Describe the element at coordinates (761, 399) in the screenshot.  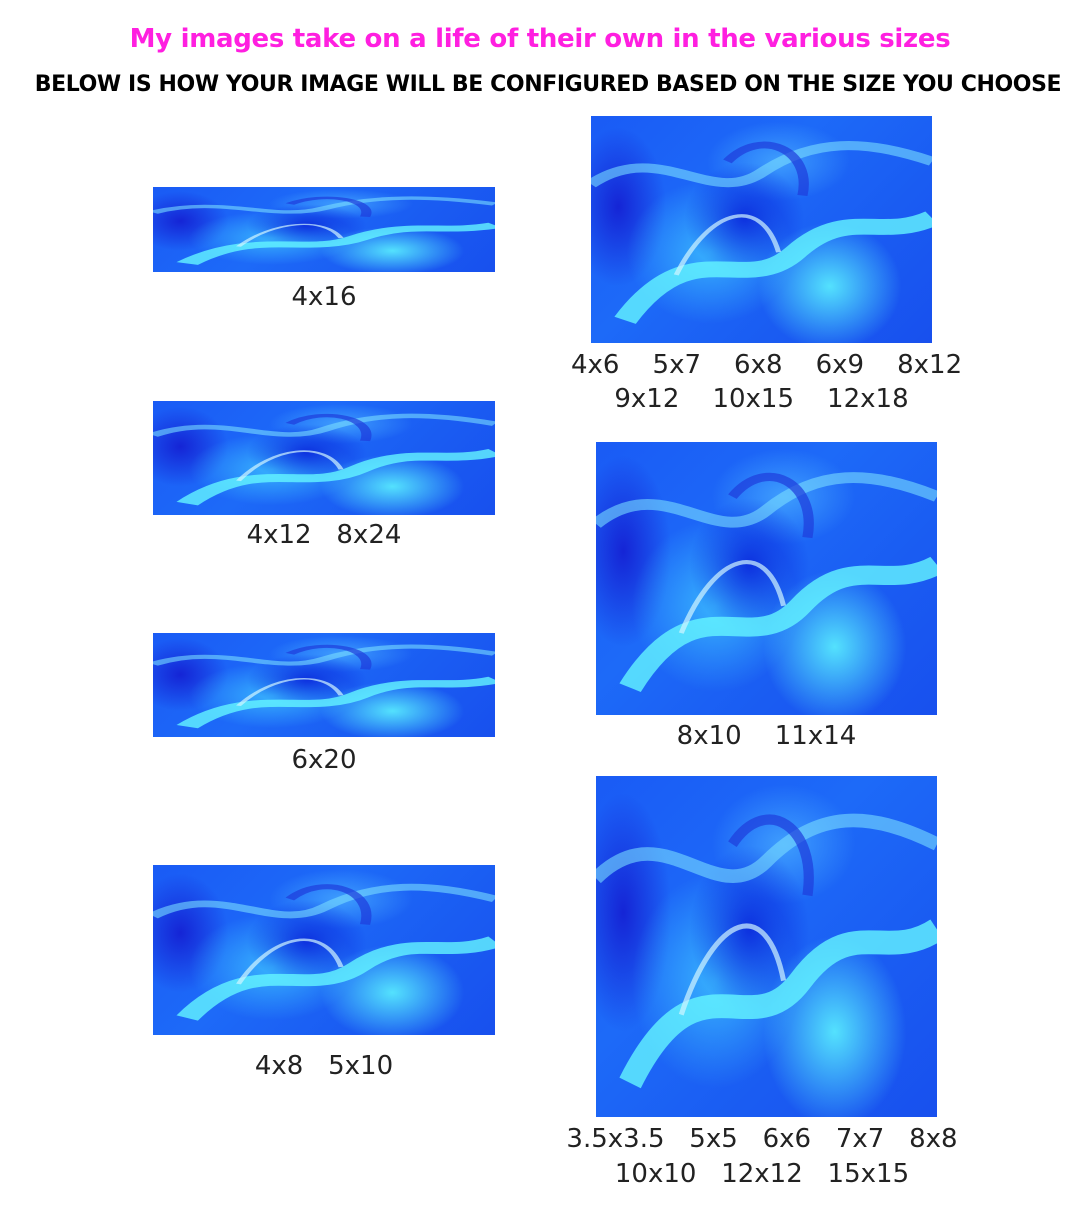
I see `size-label: 9x12 10x15 12x18` at that location.